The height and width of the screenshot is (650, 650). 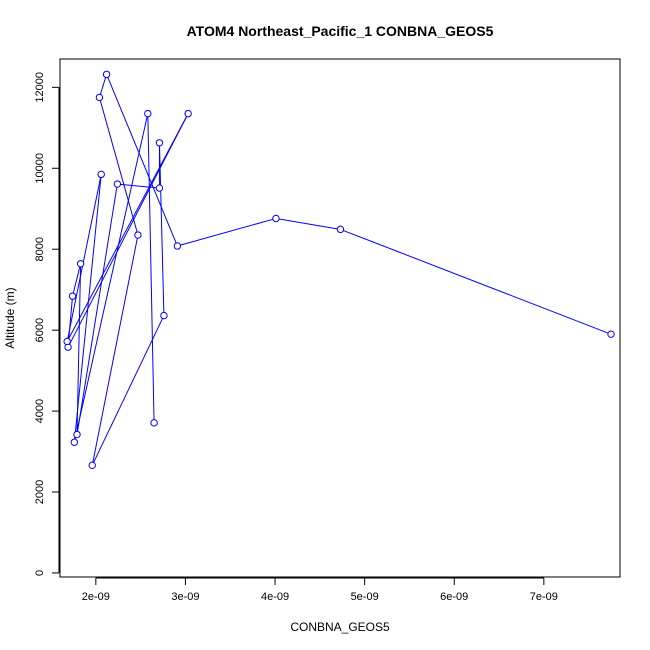 What do you see at coordinates (10, 317) in the screenshot?
I see `y-axis-label: Altitude (m)` at bounding box center [10, 317].